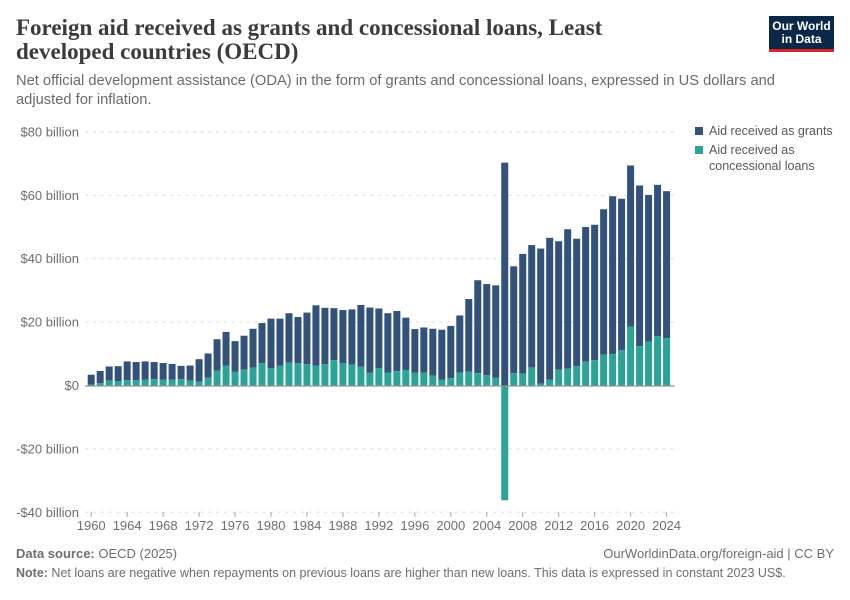 The width and height of the screenshot is (850, 600). I want to click on svg-text: 1992, so click(378, 525).